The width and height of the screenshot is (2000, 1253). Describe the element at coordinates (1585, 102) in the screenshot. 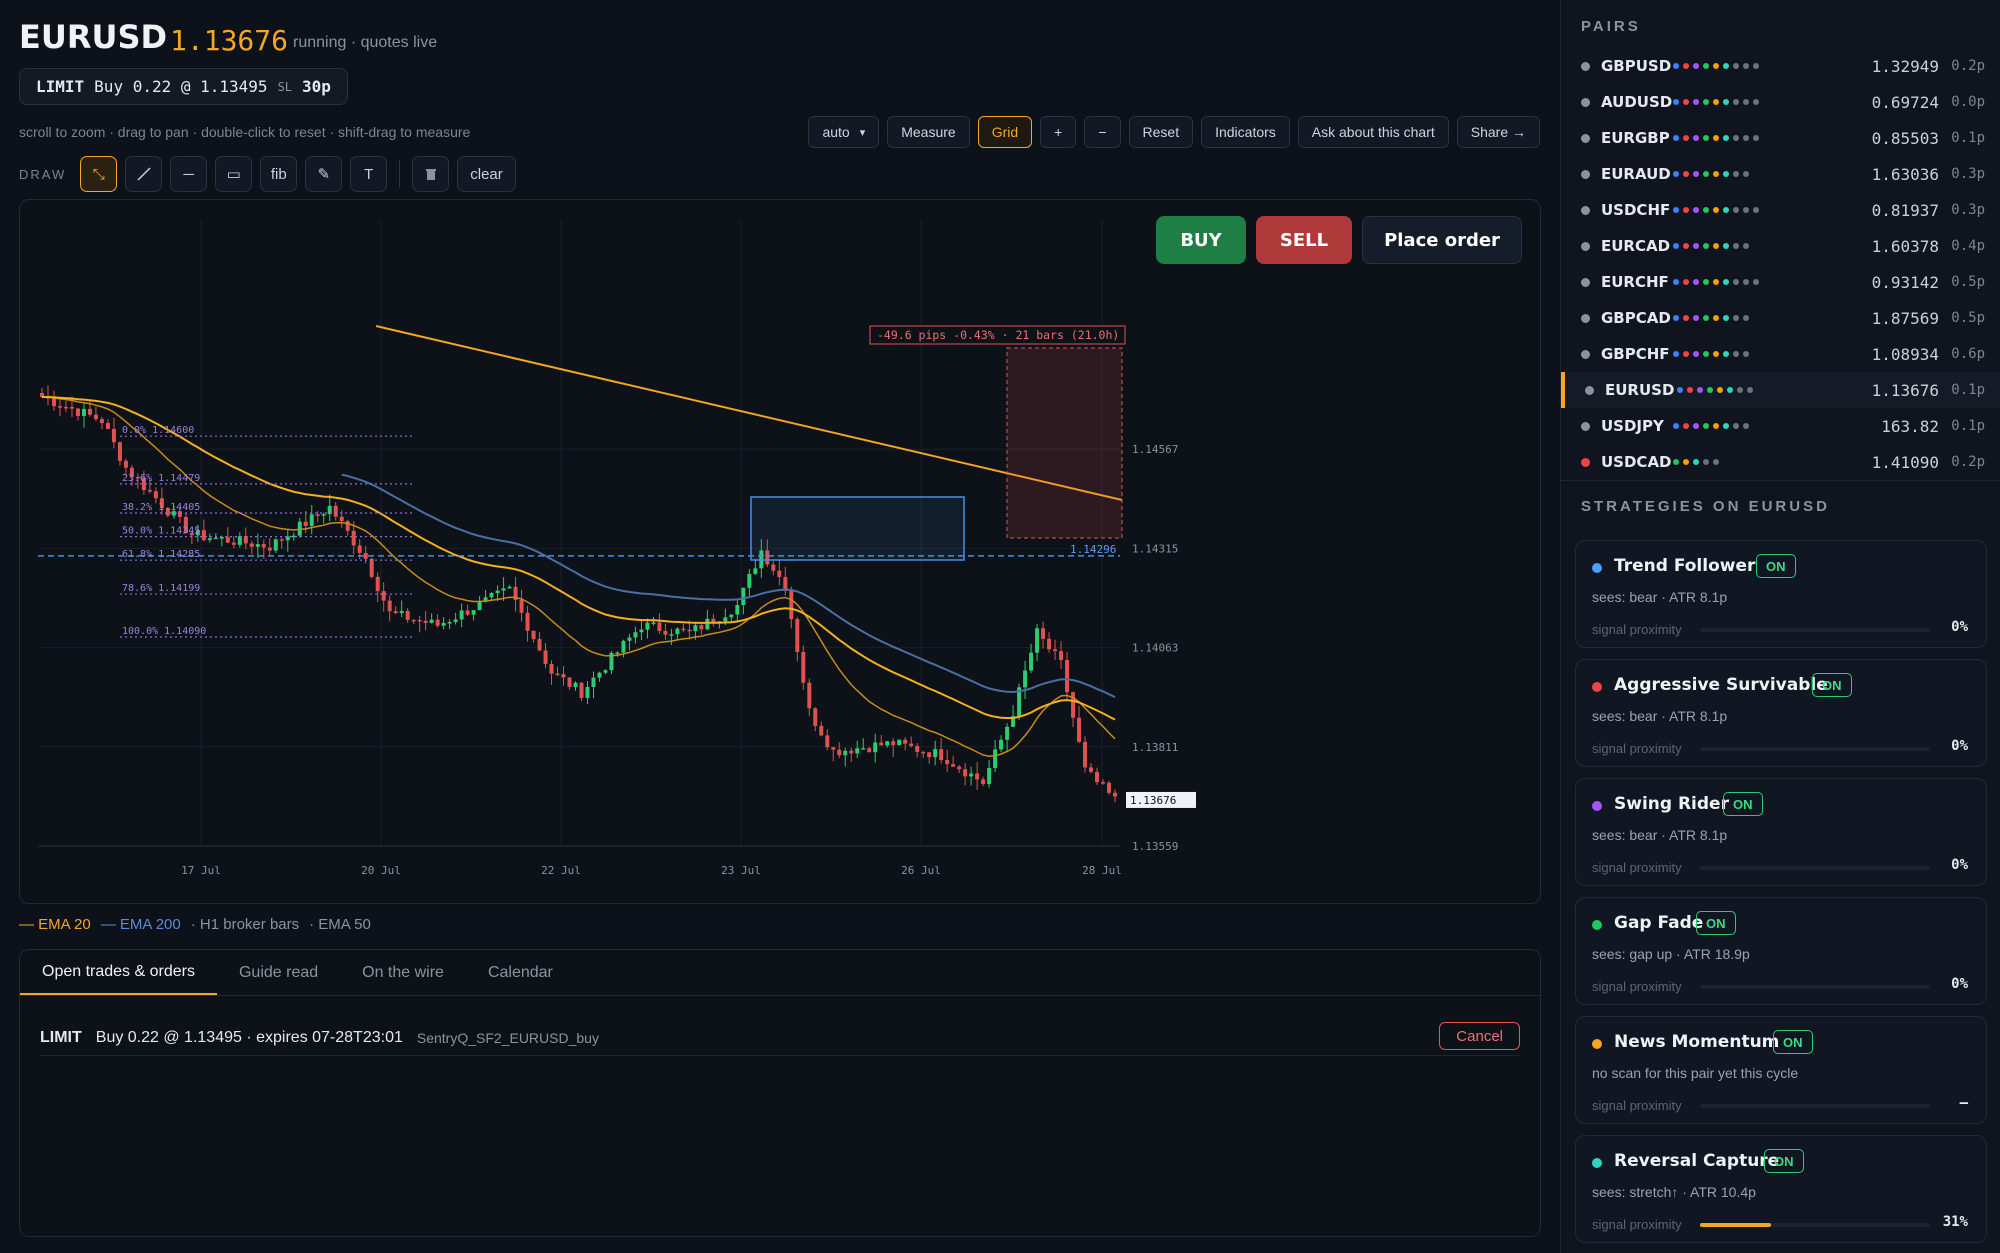

I see `status-dot` at that location.